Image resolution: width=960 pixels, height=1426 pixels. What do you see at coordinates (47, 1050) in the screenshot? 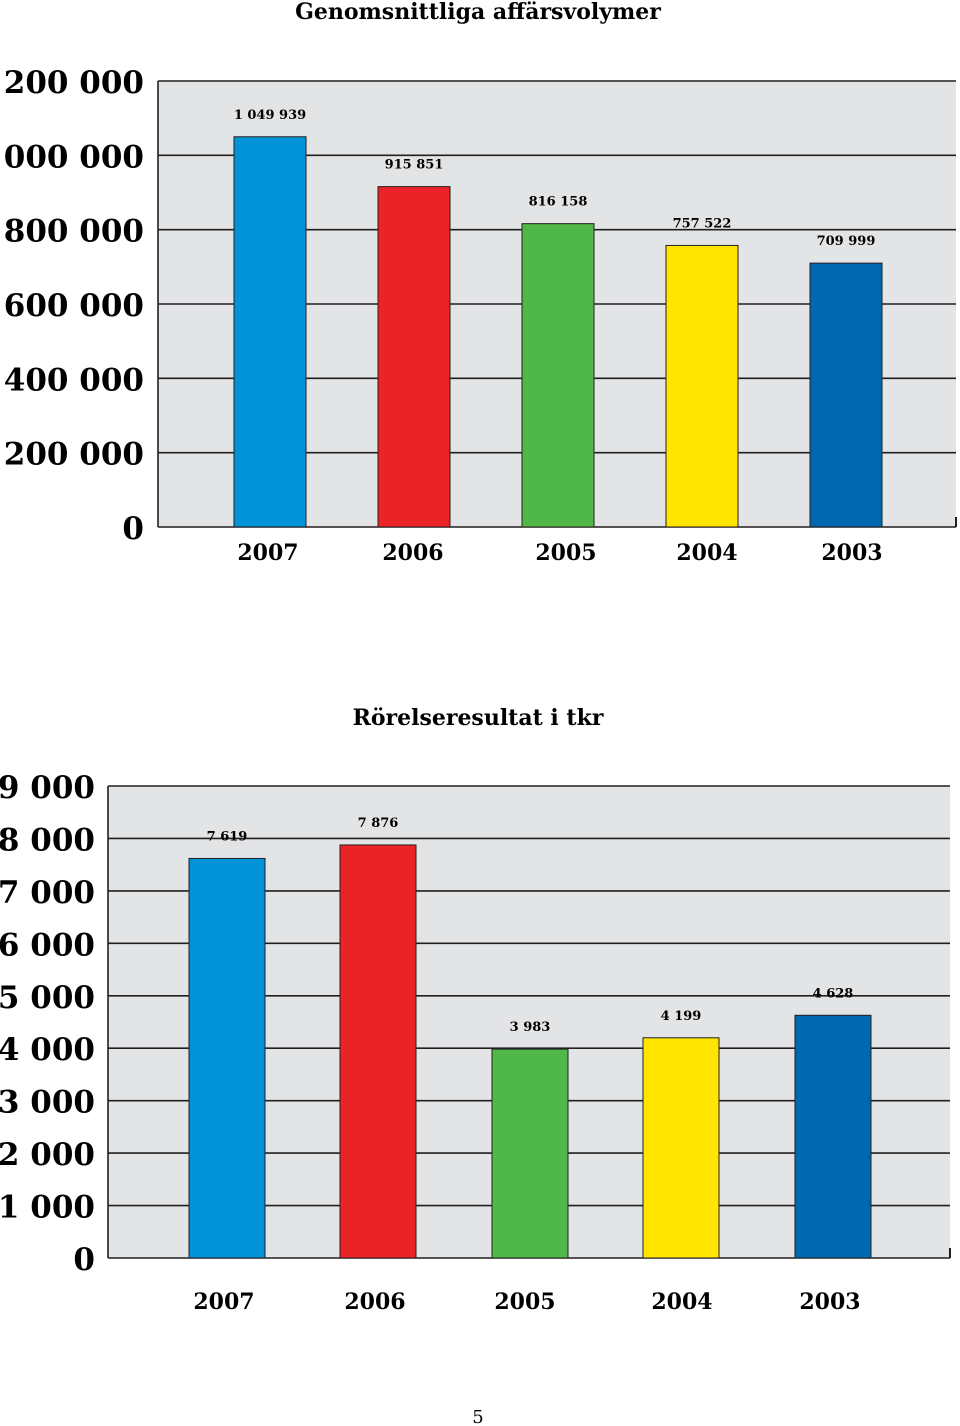
I see `y-tick-label: 4 000` at bounding box center [47, 1050].